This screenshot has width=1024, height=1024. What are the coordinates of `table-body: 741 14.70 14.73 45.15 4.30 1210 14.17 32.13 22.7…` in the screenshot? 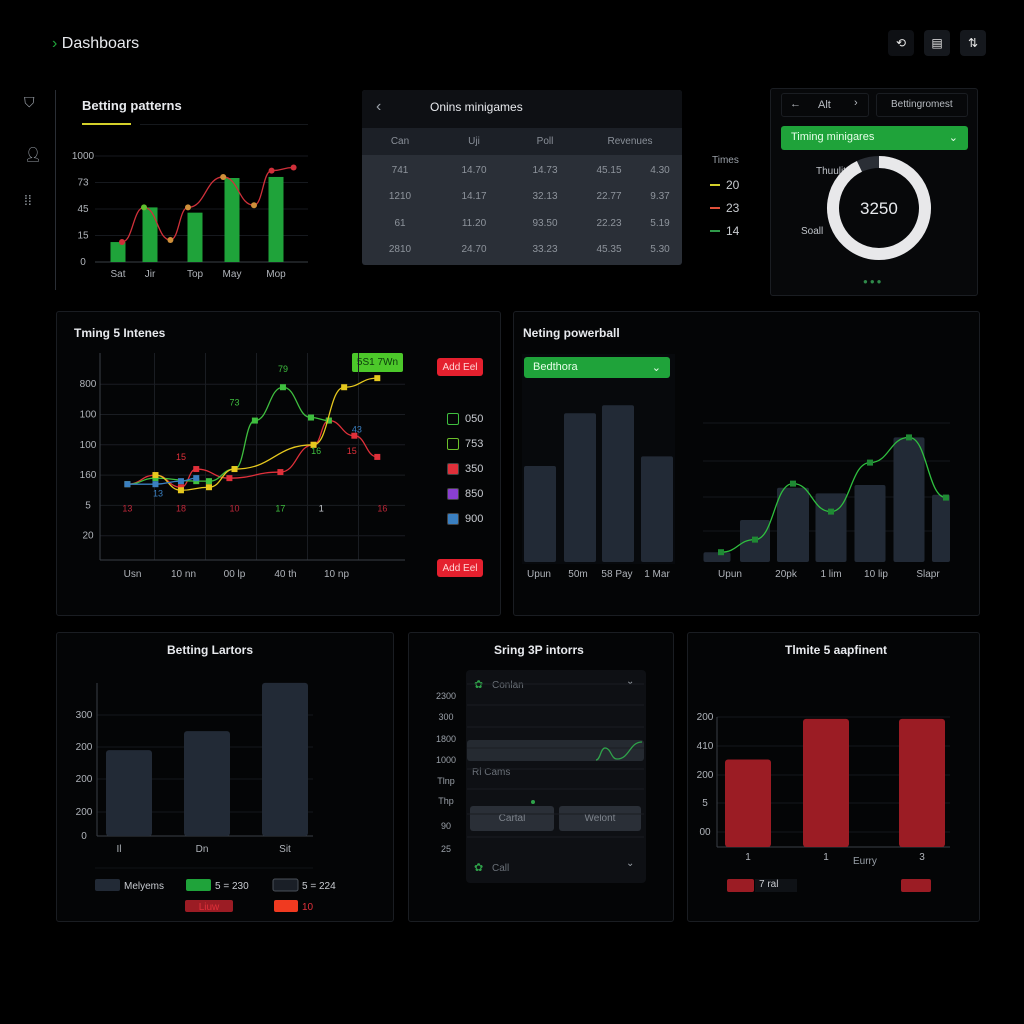 It's located at (522, 209).